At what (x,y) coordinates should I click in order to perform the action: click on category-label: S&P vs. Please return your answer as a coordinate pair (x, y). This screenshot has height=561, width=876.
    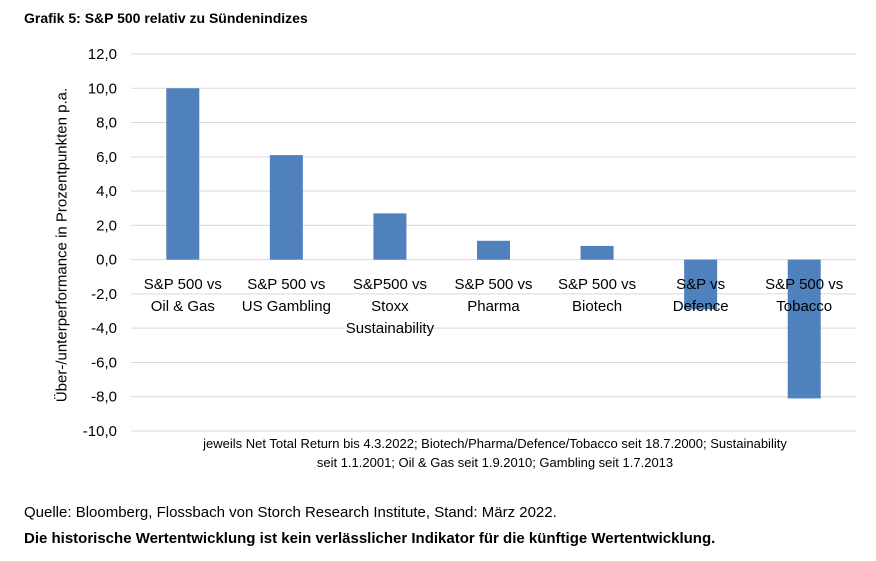
    Looking at the image, I should click on (700, 284).